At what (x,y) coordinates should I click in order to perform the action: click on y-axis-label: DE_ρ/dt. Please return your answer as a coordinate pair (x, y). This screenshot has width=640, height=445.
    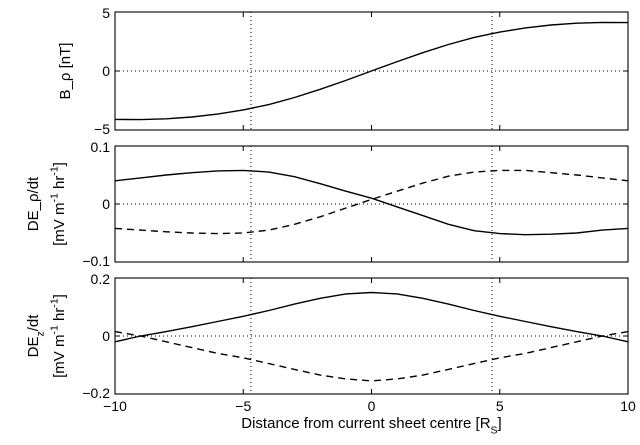
    Looking at the image, I should click on (33, 203).